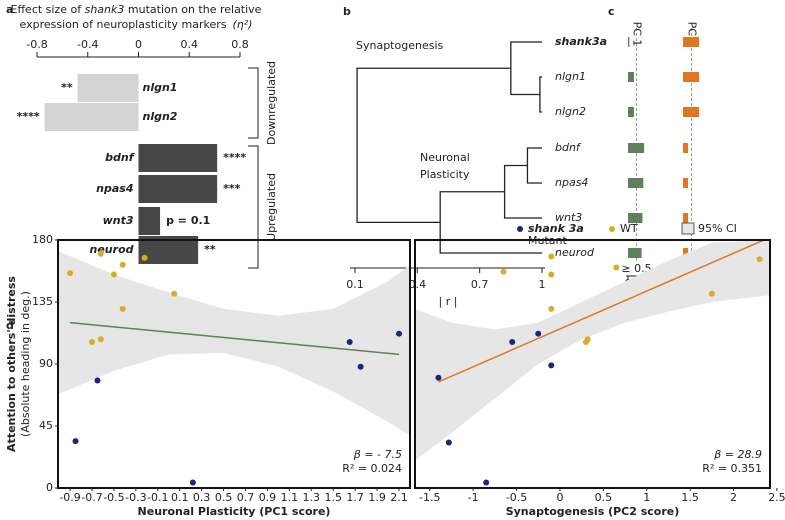 This screenshot has height=520, width=785. Describe the element at coordinates (25, 364) in the screenshot. I see `y-axis-label: (Absolute heading in deg.)` at that location.